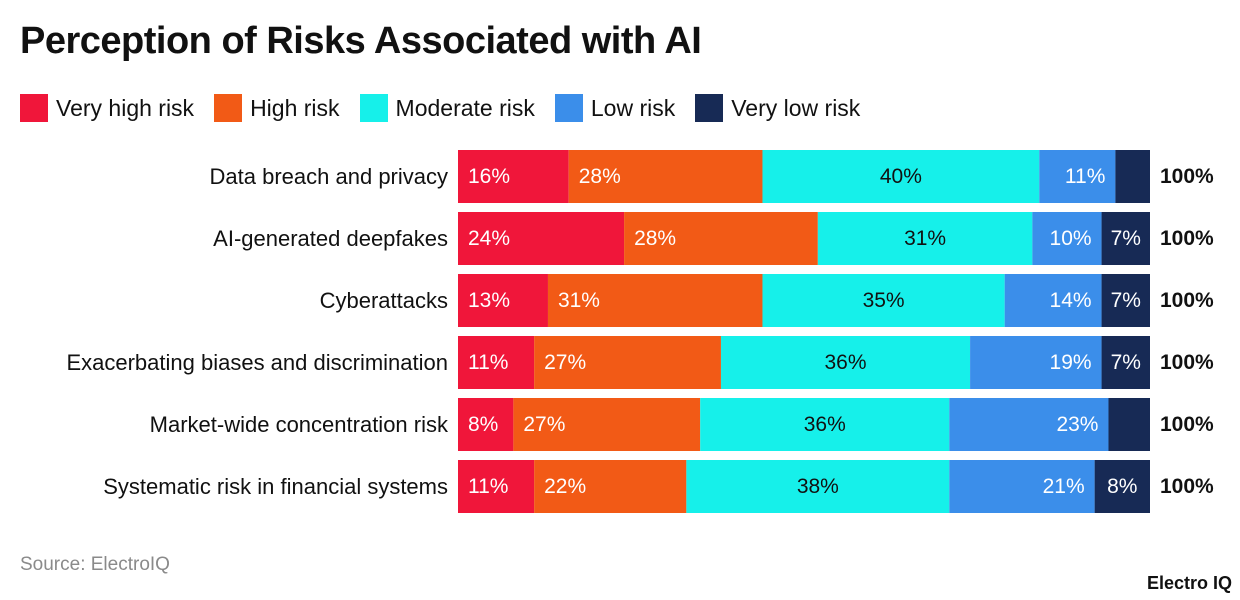 The height and width of the screenshot is (600, 1240). What do you see at coordinates (565, 486) in the screenshot?
I see `data-label-systematic-risk-in-financial-systems-high-risk: 22%` at bounding box center [565, 486].